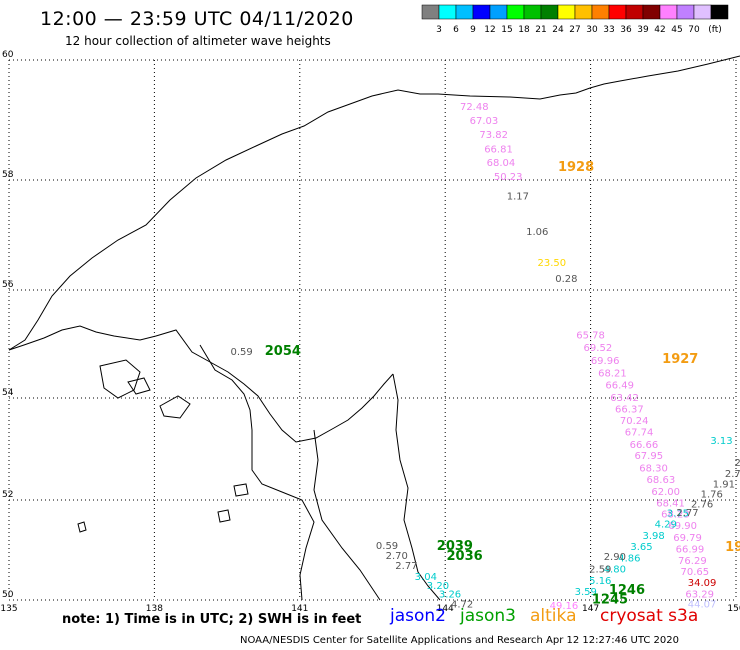 This screenshot has height=650, width=740. What do you see at coordinates (462, 605) in the screenshot?
I see `swh-value: 4.72` at bounding box center [462, 605].